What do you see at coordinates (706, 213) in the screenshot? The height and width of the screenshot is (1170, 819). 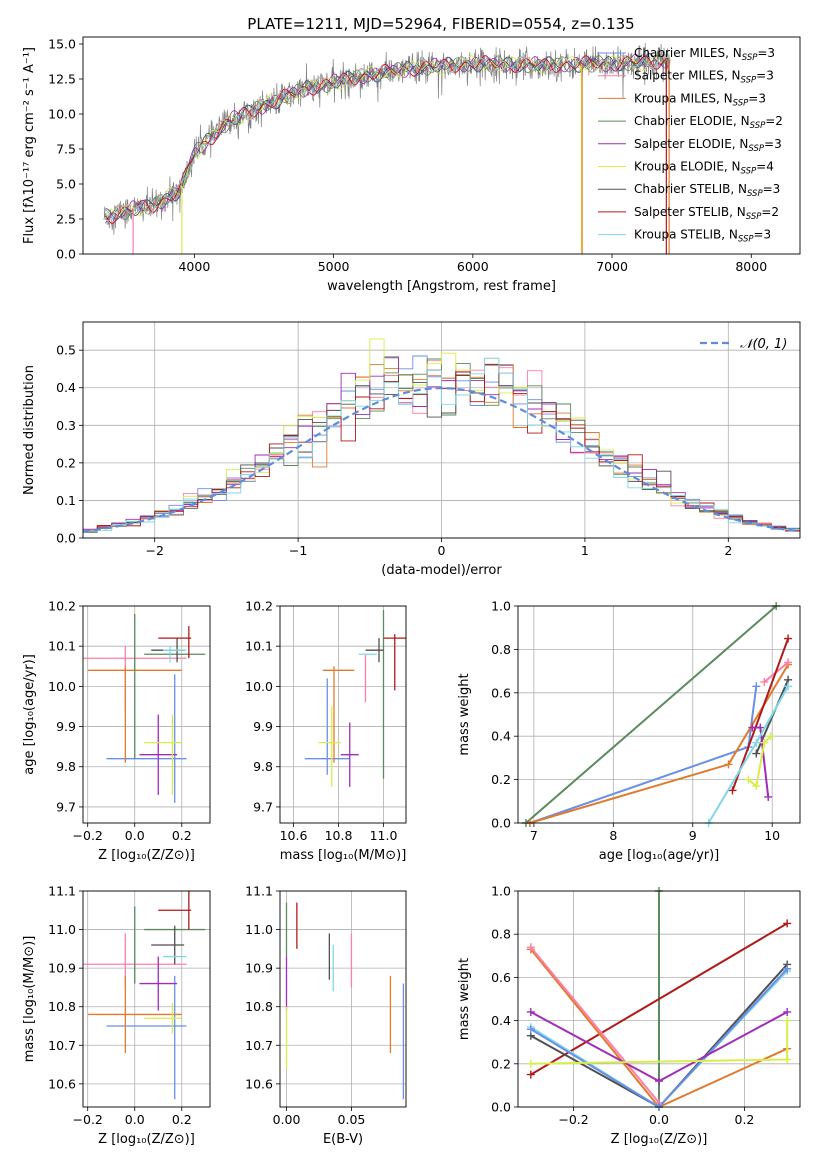 I see `spectrum-legend-label: Salpeter STELIB, NSSP=2` at bounding box center [706, 213].